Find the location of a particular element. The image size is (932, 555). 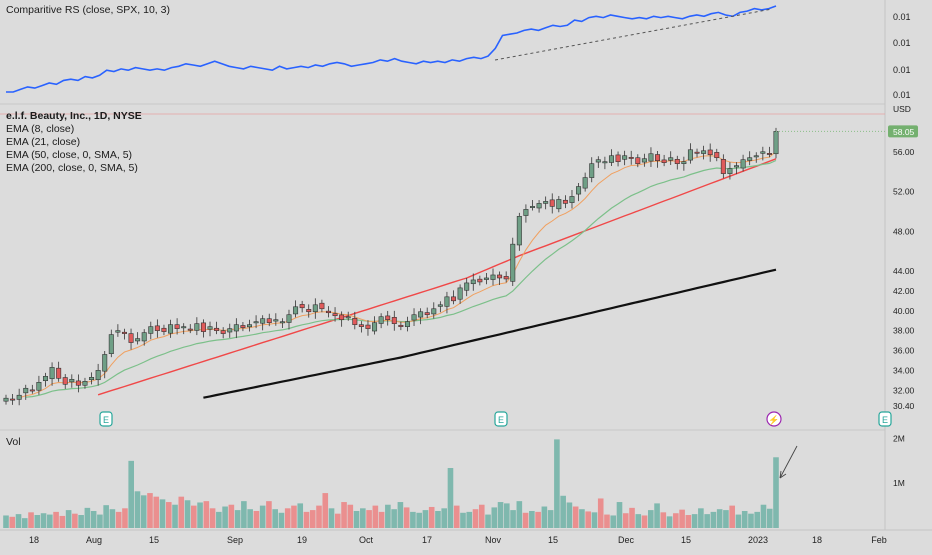

ema200-line is located at coordinates (490, 333).